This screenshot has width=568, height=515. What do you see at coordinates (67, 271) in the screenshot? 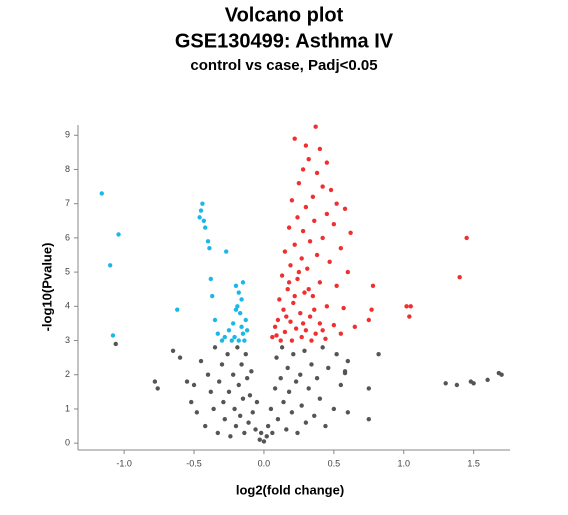
I see `y-tick-label: 5` at bounding box center [67, 271].